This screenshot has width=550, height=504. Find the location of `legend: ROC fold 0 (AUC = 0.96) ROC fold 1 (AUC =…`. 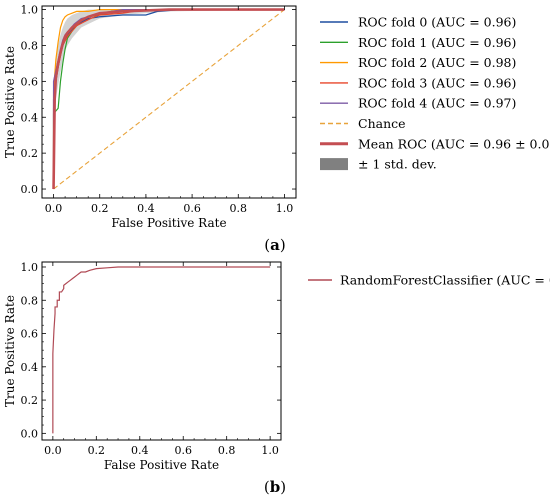

legend: ROC fold 0 (AUC = 0.96) ROC fold 1 (AUC =… is located at coordinates (435, 93).